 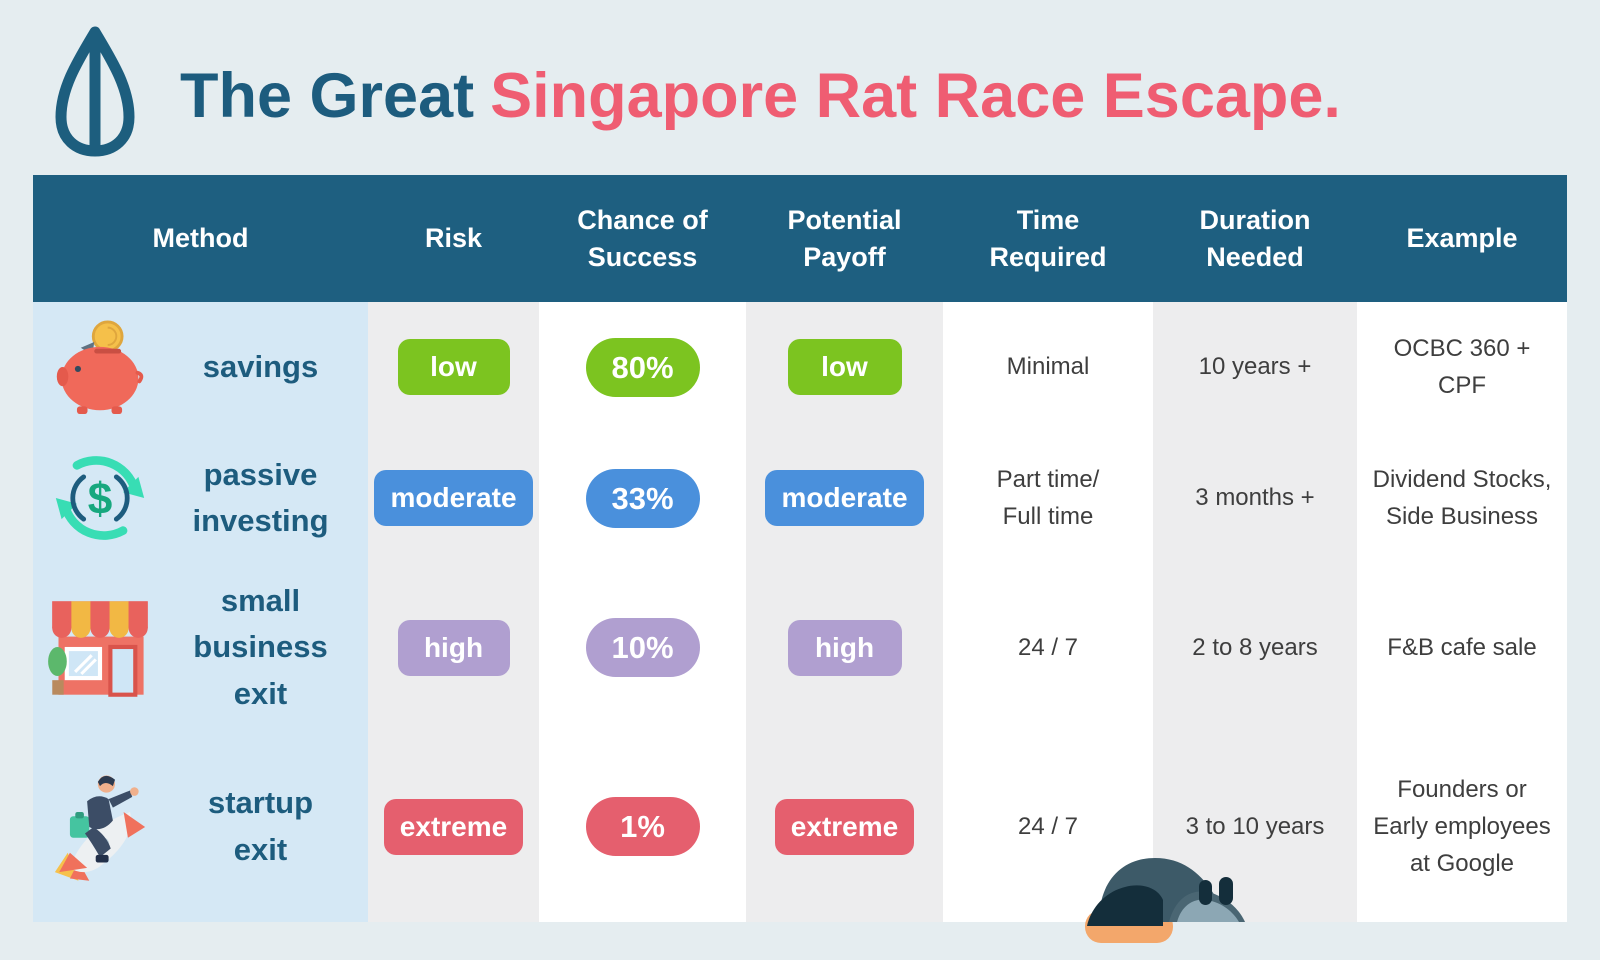 I want to click on table-row-startup-method: startup exit, so click(x=200, y=826).